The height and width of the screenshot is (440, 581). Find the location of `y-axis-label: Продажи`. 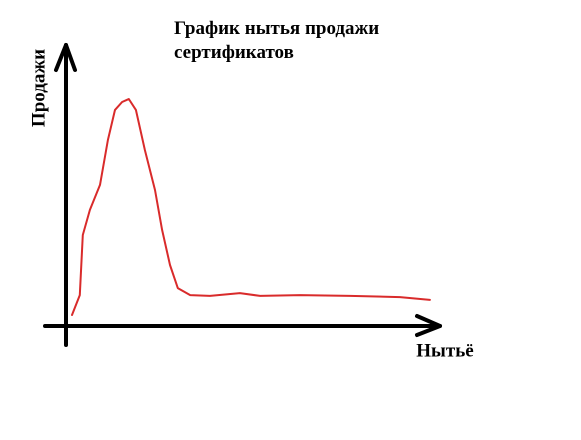

y-axis-label: Продажи is located at coordinates (38, 88).